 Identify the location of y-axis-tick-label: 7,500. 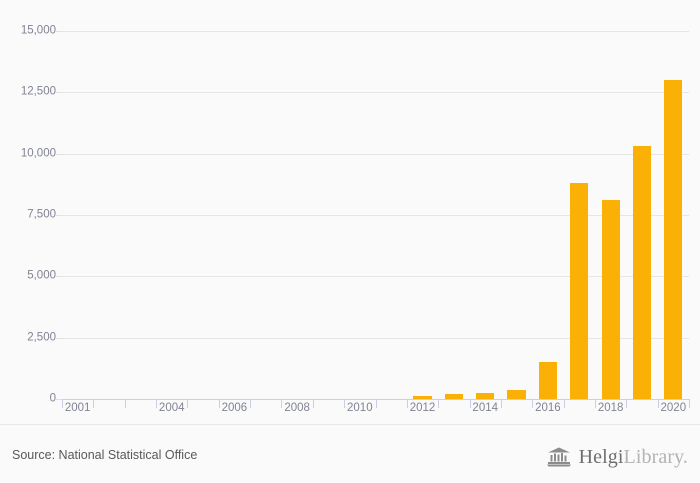
(41, 214).